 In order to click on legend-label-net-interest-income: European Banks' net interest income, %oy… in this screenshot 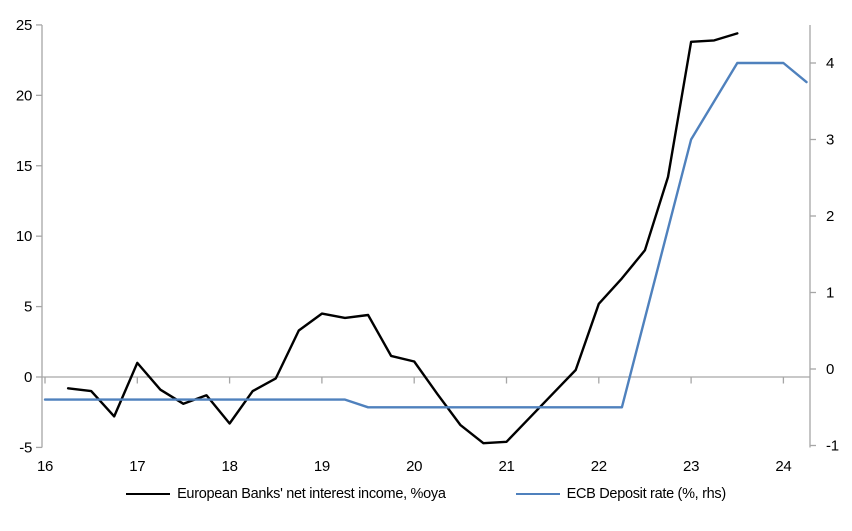, I will do `click(311, 494)`.